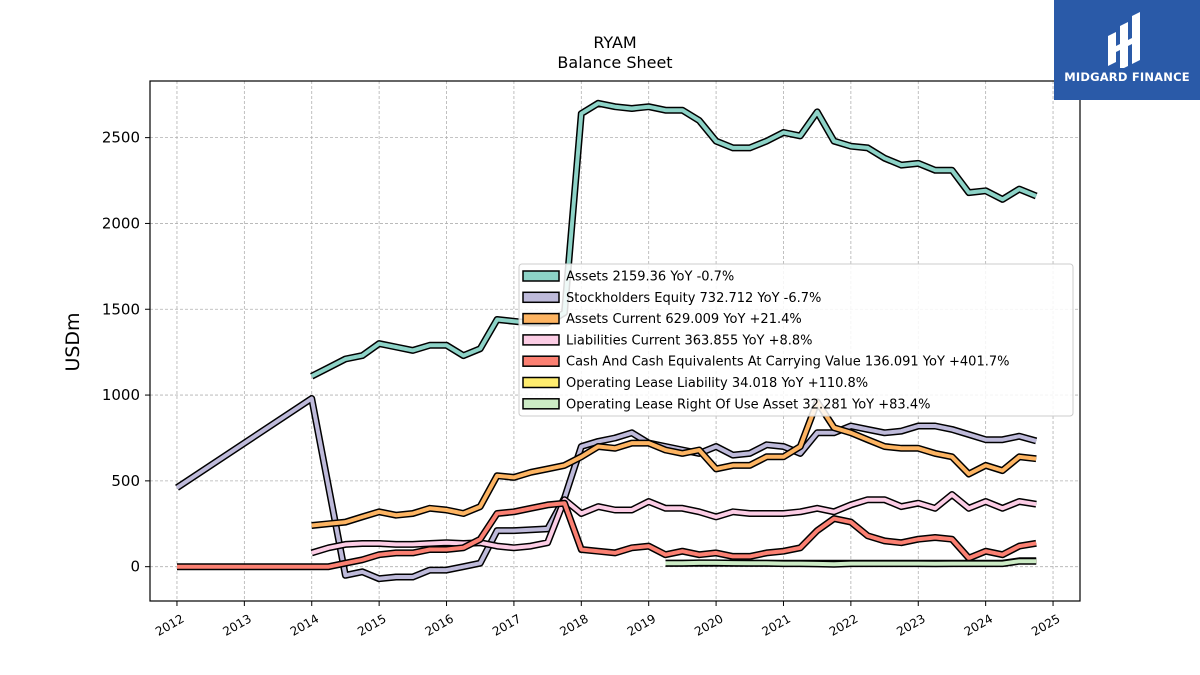 This screenshot has height=675, width=1200. Describe the element at coordinates (121, 138) in the screenshot. I see `y-tick-label: 2500` at that location.